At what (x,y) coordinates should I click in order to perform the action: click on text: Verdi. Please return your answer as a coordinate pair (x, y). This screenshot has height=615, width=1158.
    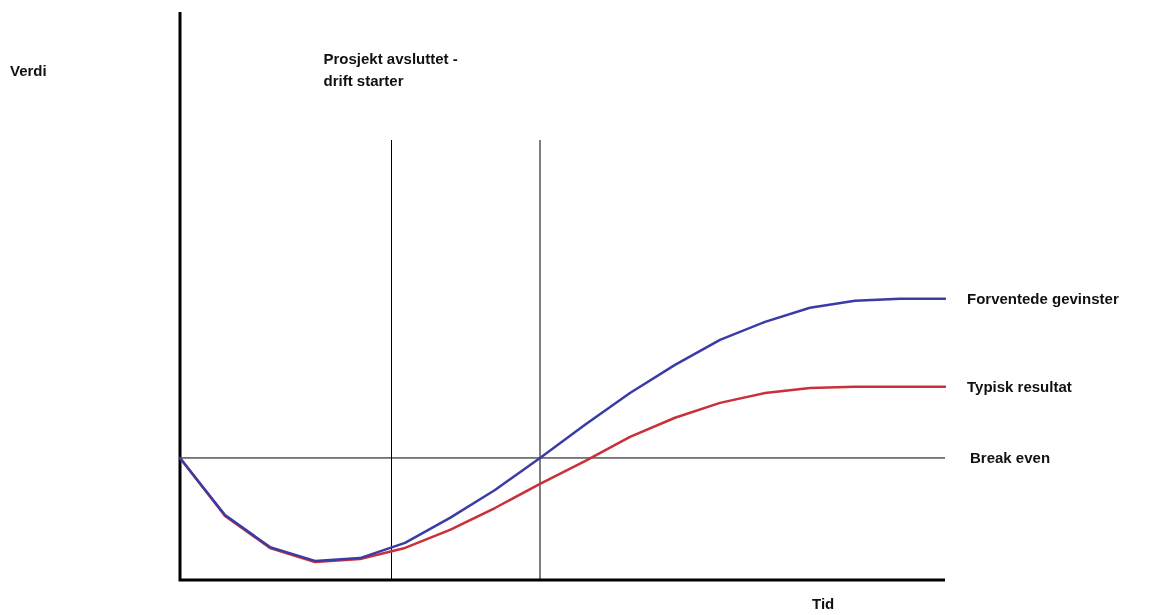
    Looking at the image, I should click on (28, 70).